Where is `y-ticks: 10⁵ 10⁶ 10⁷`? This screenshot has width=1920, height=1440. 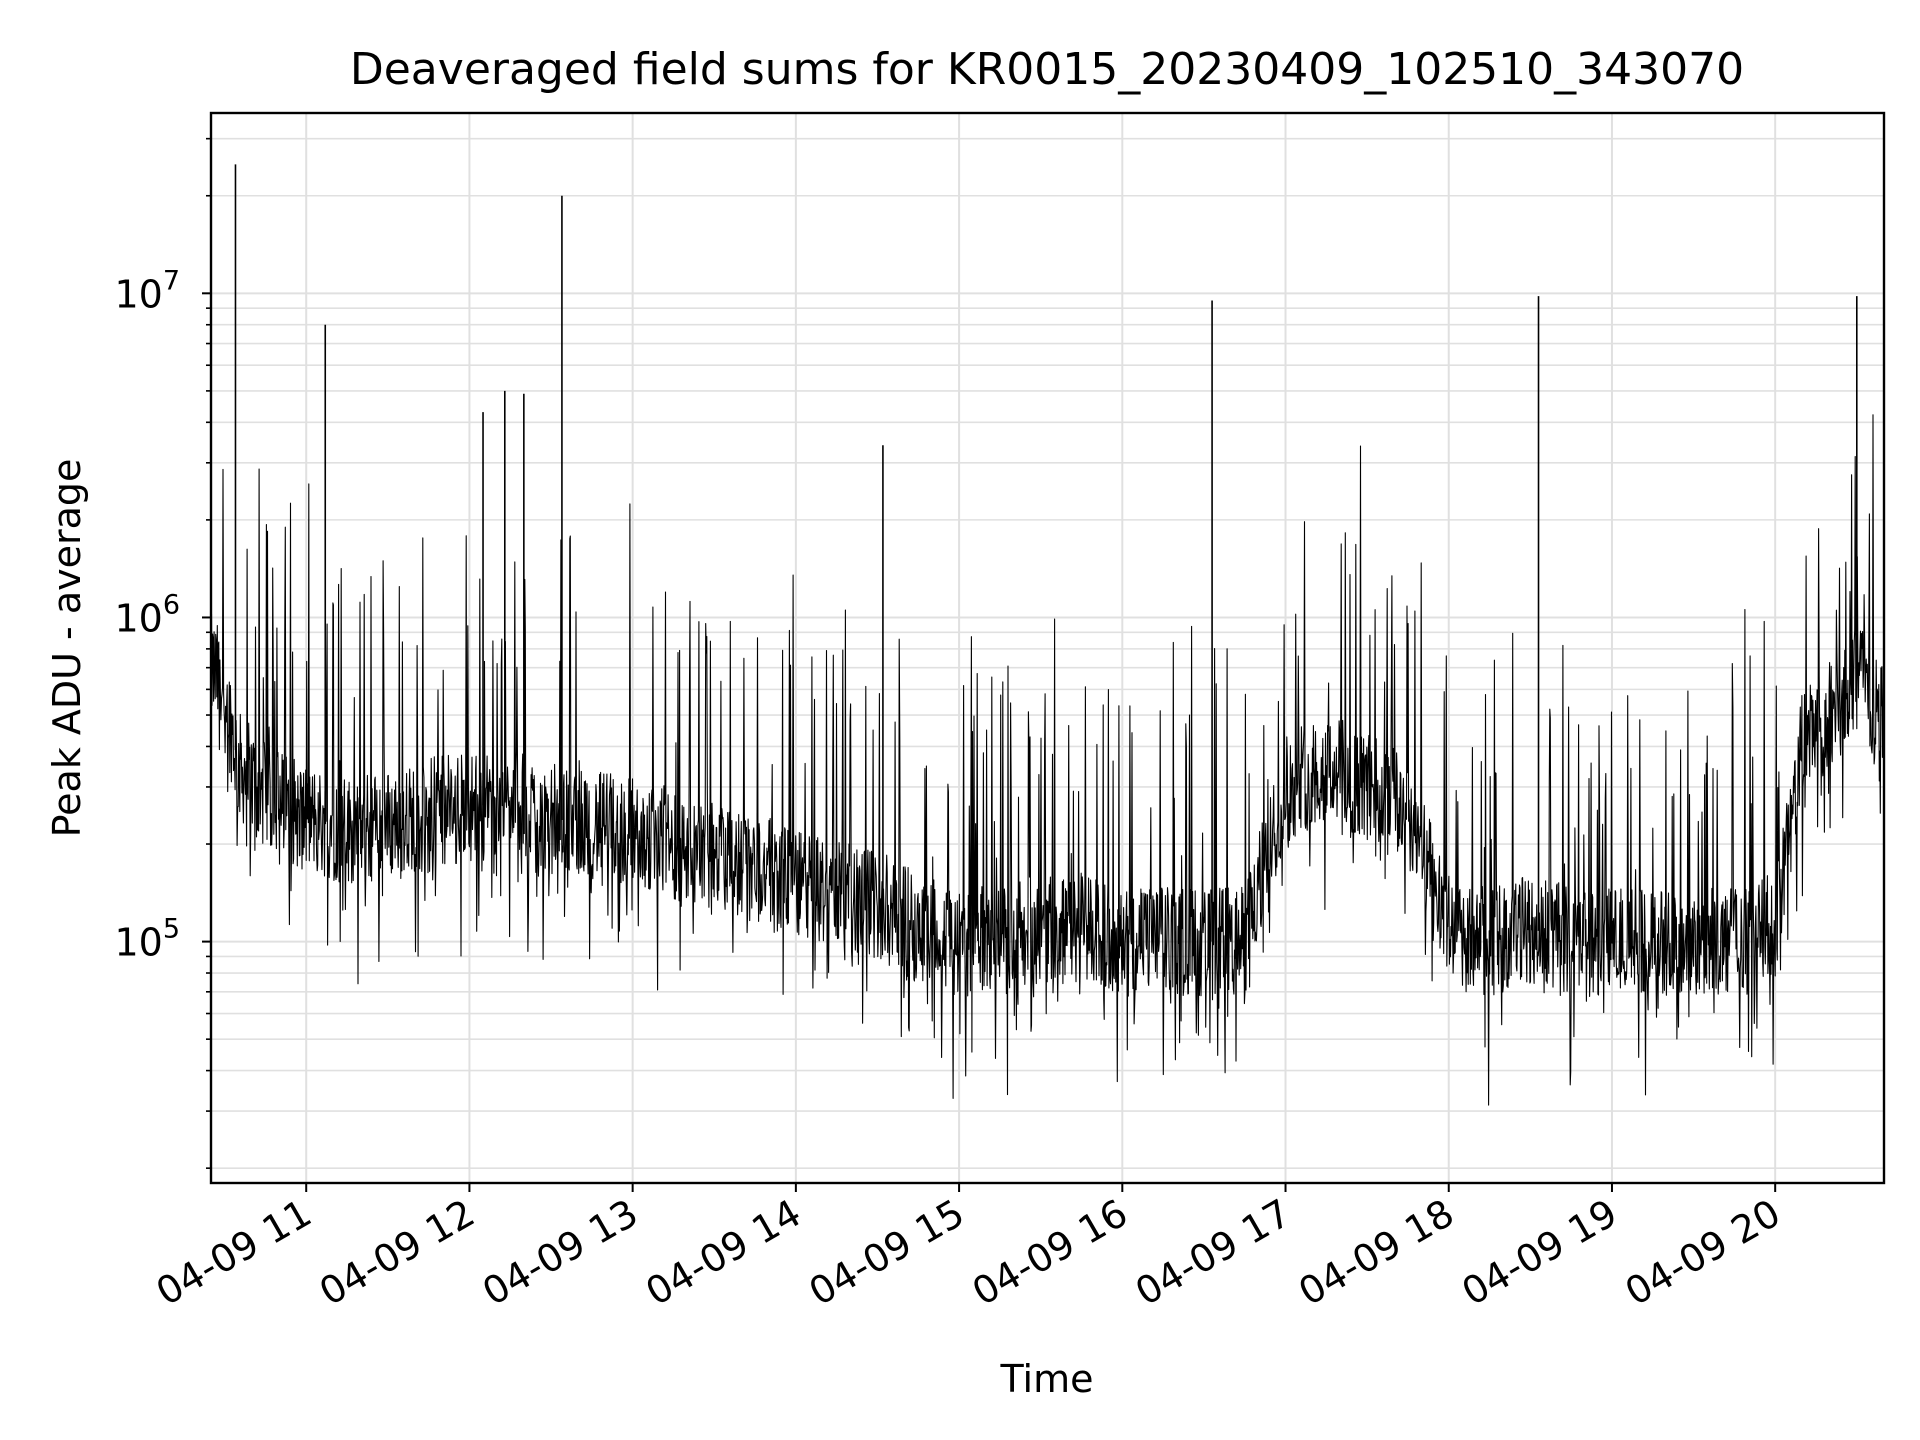 y-ticks: 10⁵ 10⁶ 10⁷ is located at coordinates (162, 653).